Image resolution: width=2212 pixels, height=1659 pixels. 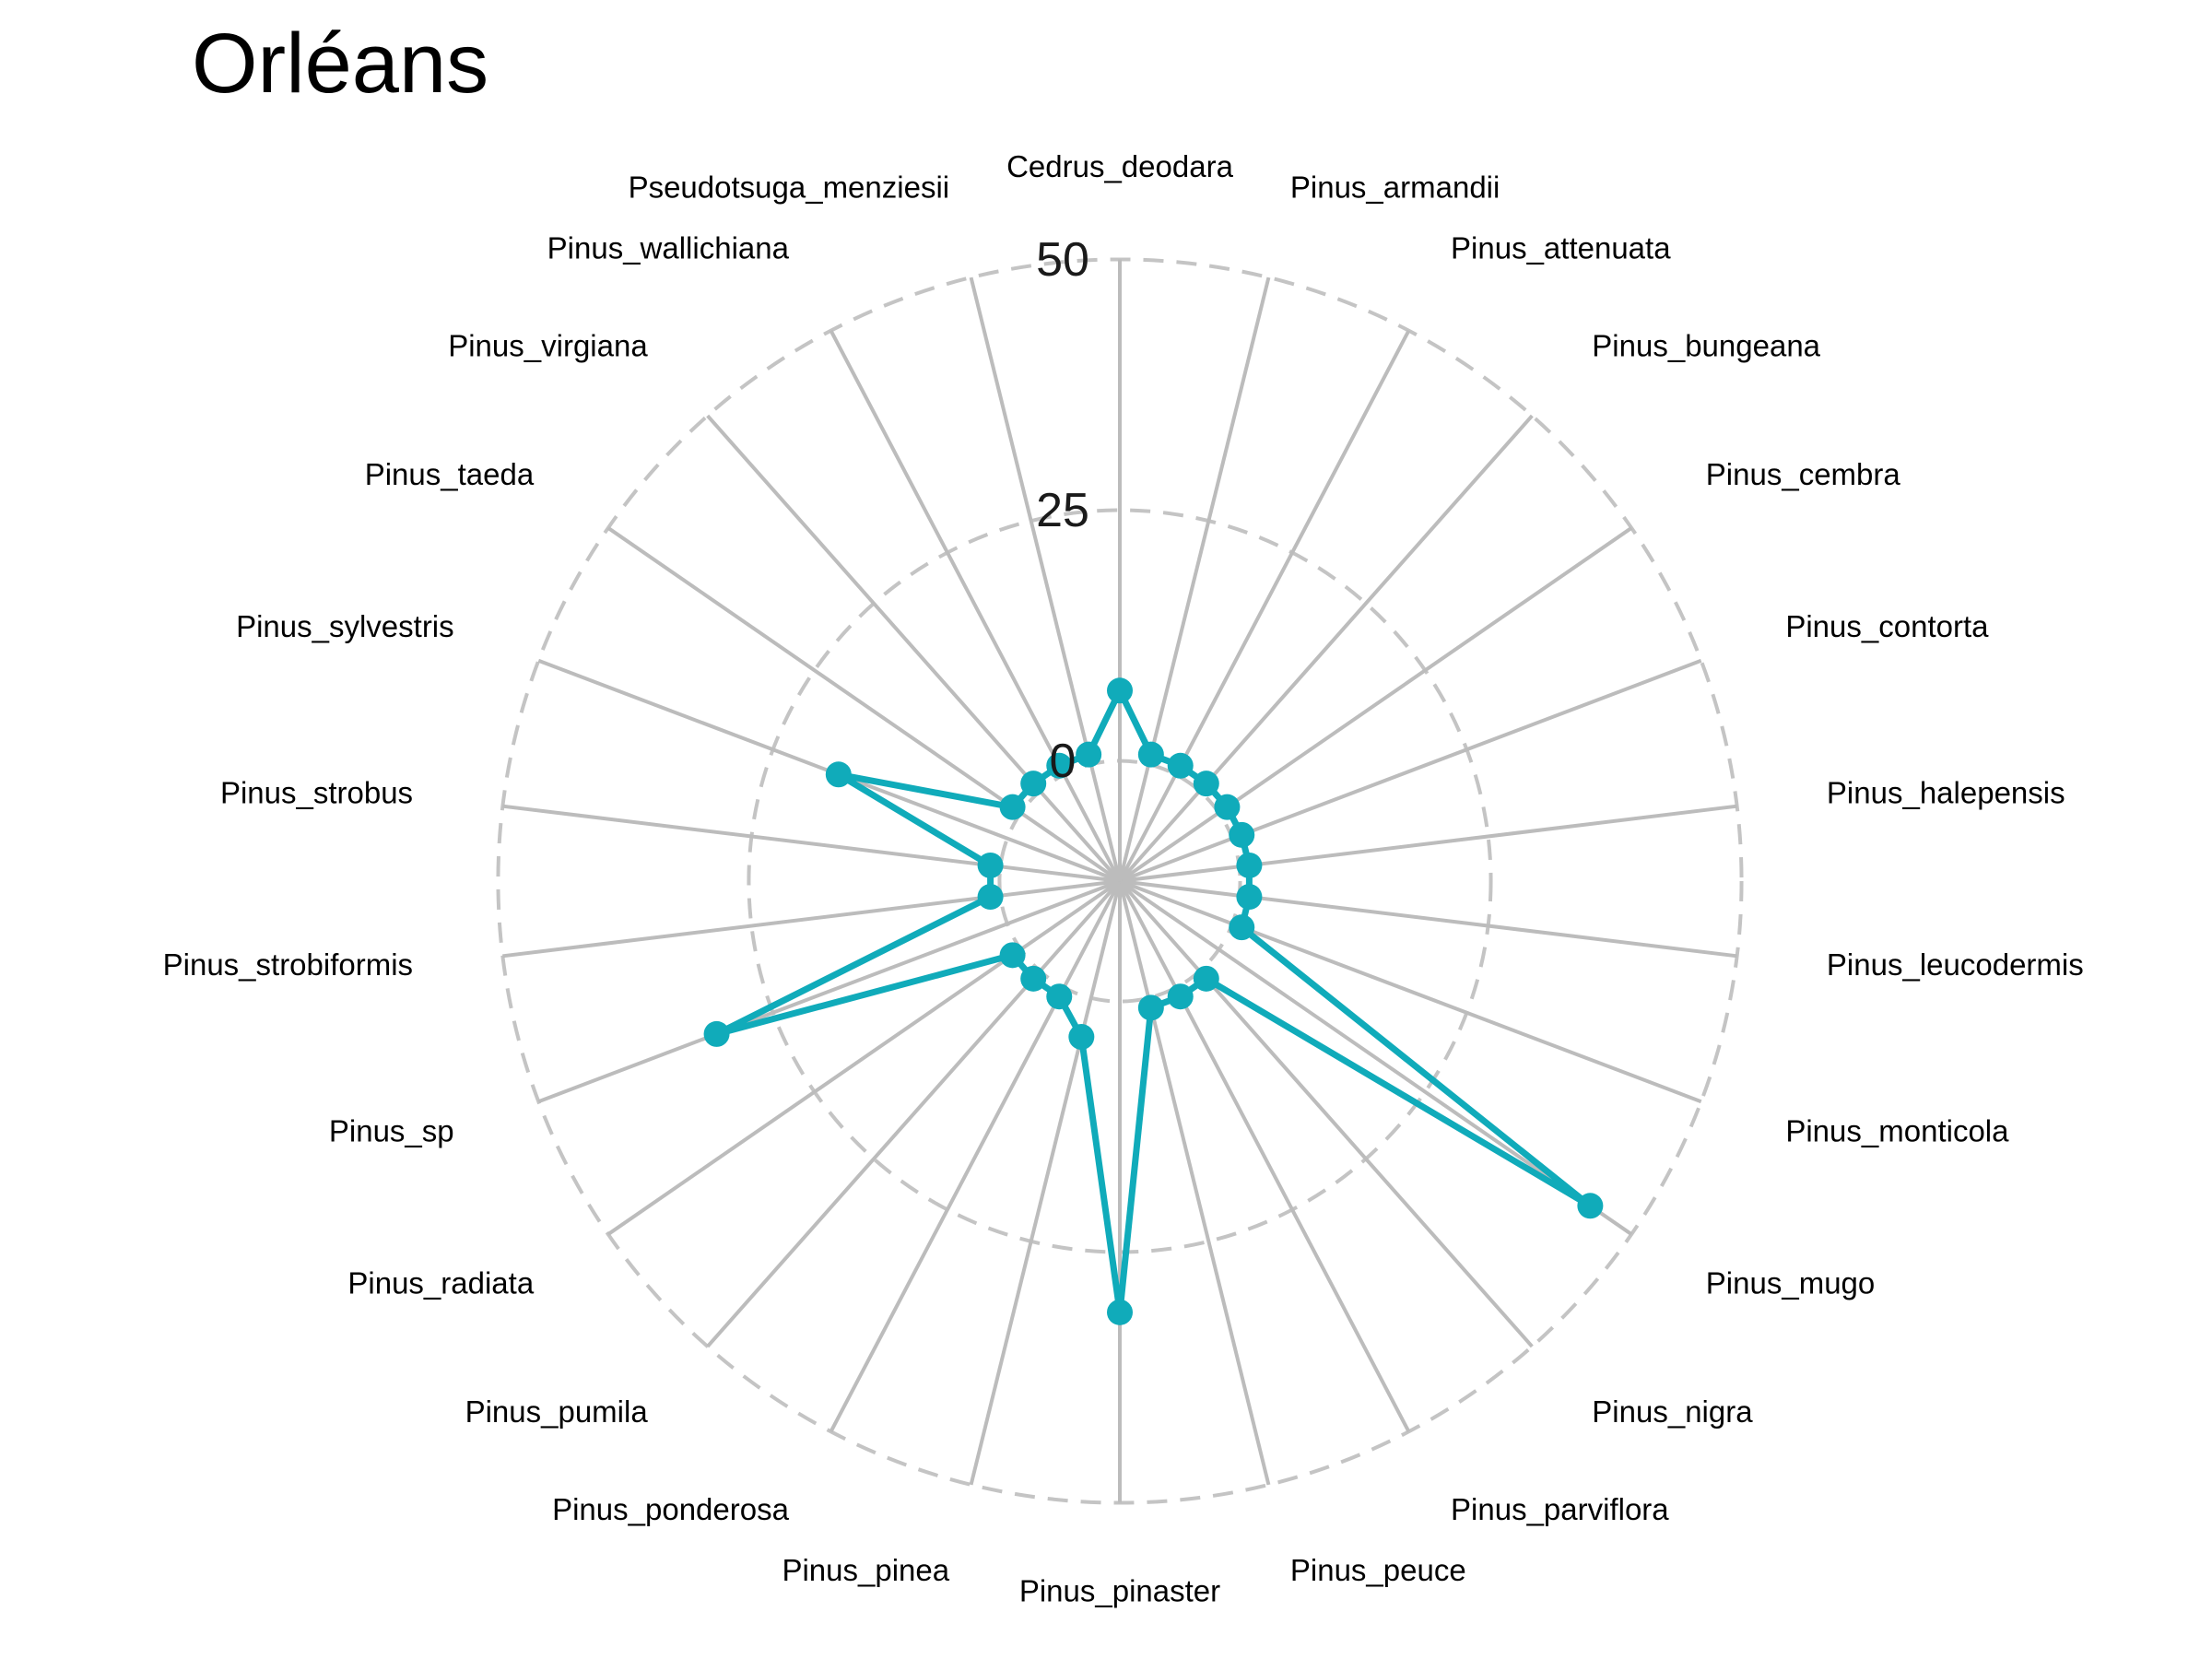 I want to click on category-label: Pinus_peuce, so click(x=1378, y=1570).